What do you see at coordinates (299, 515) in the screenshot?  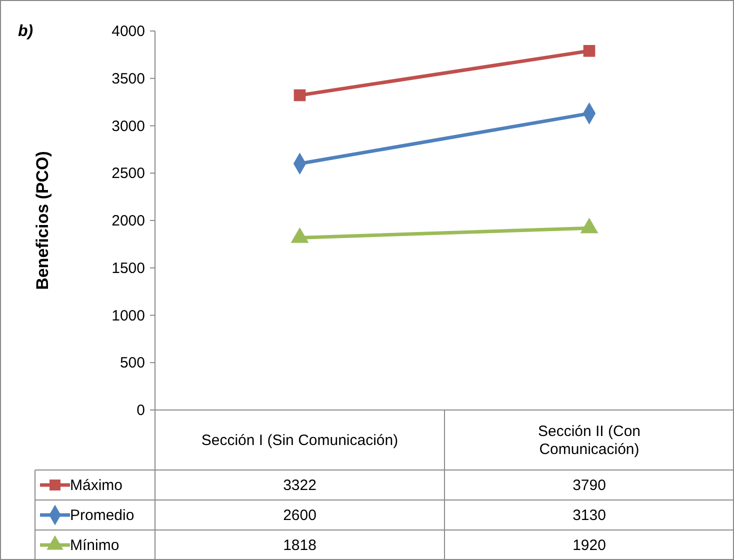 I see `data-label: 2600` at bounding box center [299, 515].